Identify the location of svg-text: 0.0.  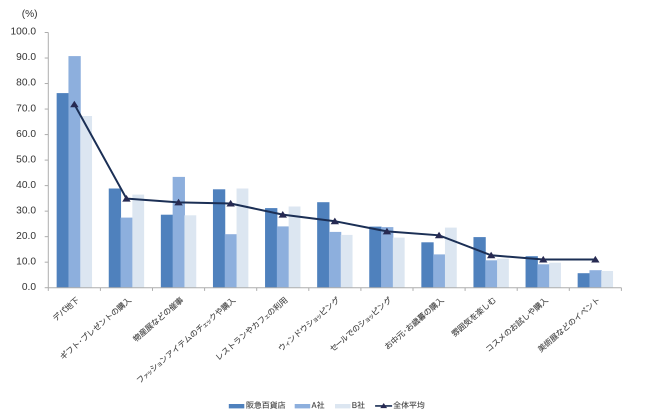
(29, 287).